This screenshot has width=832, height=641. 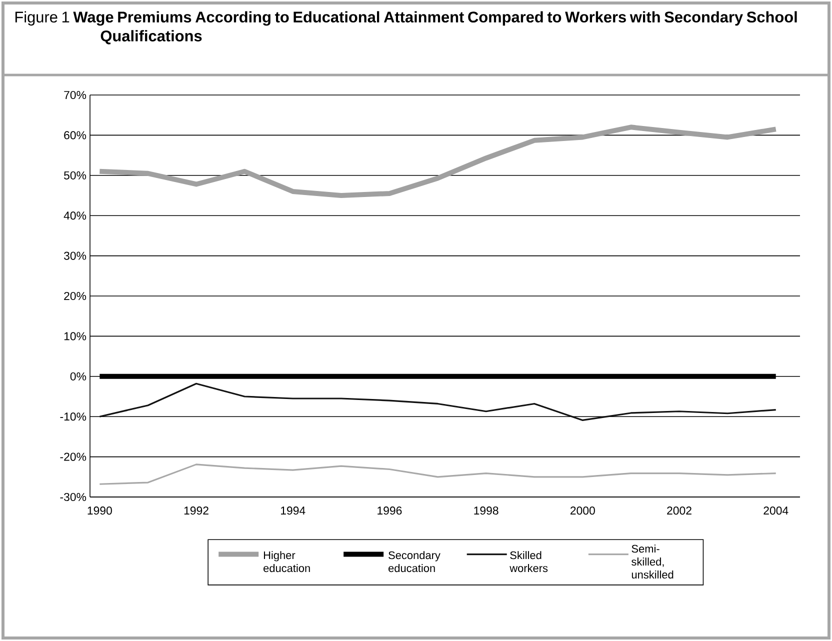 I want to click on x-tick-label: 1996, so click(x=390, y=510).